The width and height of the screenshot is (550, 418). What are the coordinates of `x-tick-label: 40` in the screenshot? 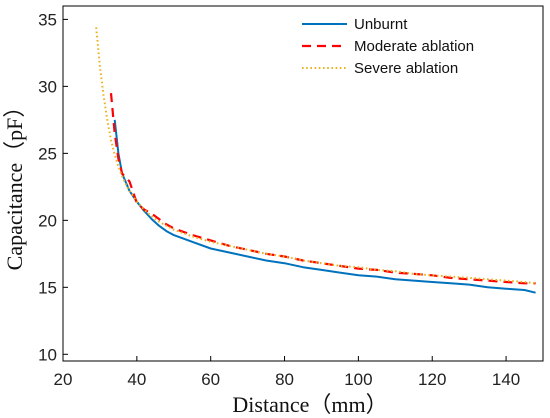 It's located at (136, 379).